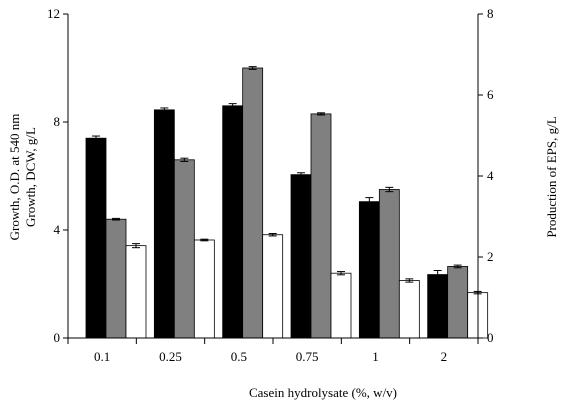  I want to click on right-y-tick-label: 8, so click(490, 13).